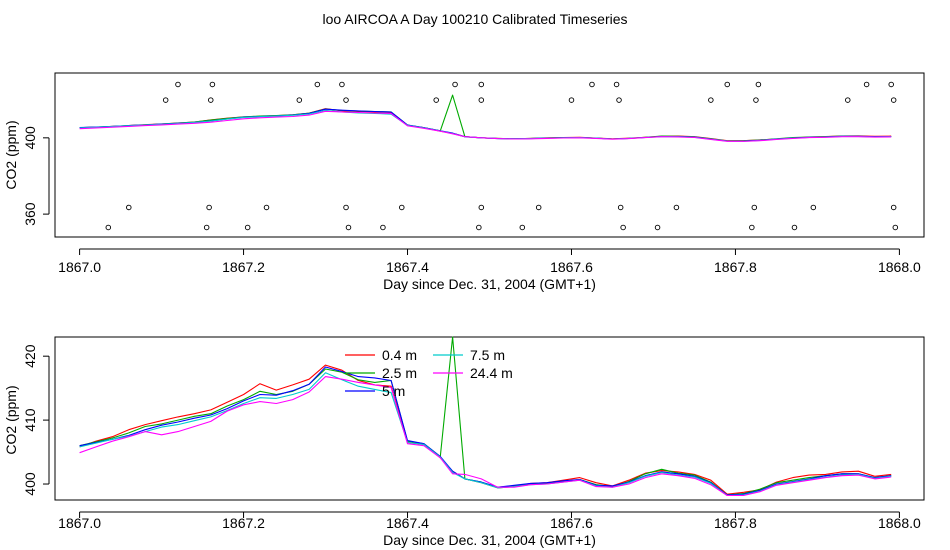 This screenshot has width=950, height=550. I want to click on series-line-7-5-m, so click(485, 125).